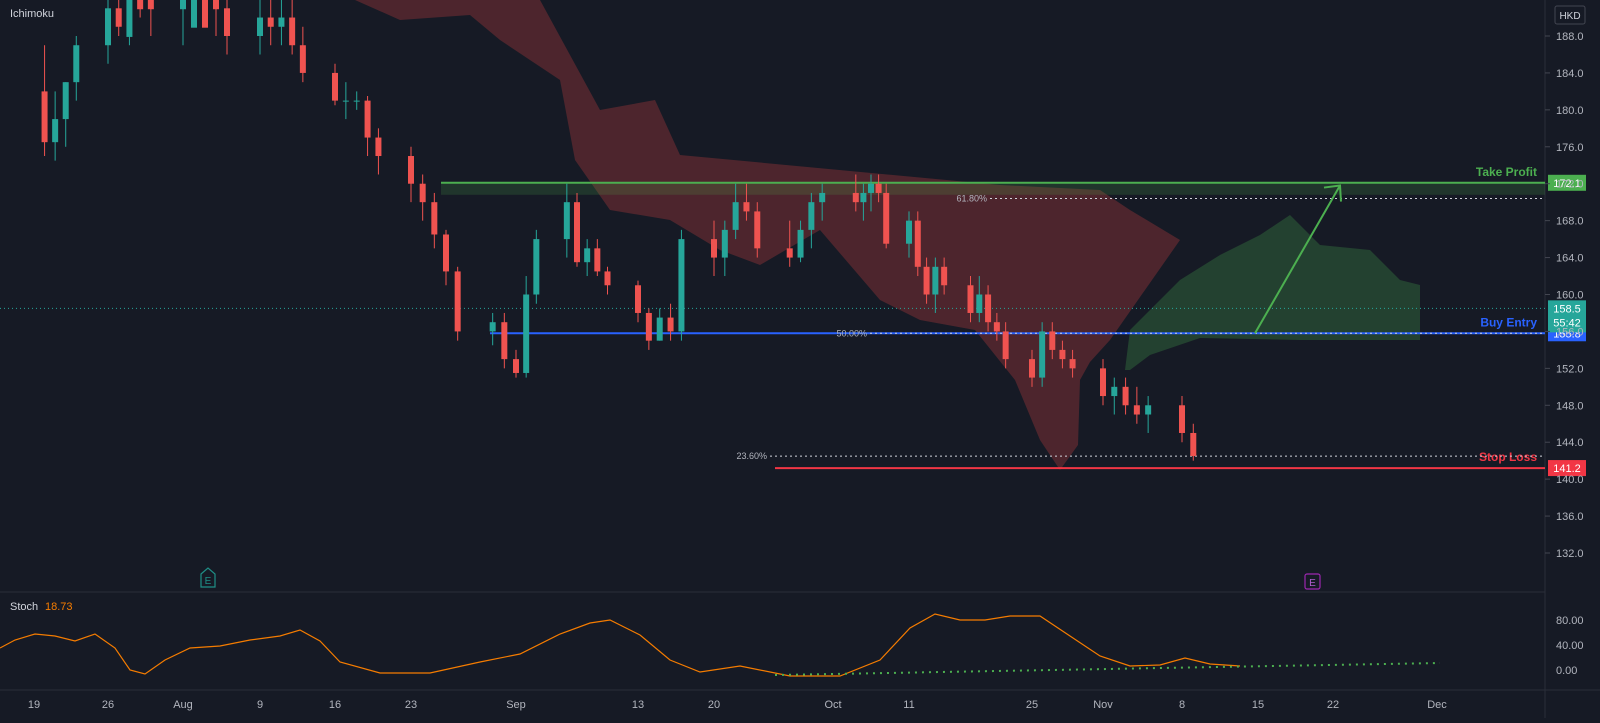 The image size is (1600, 723). What do you see at coordinates (208, 581) in the screenshot?
I see `svg-text: E` at bounding box center [208, 581].